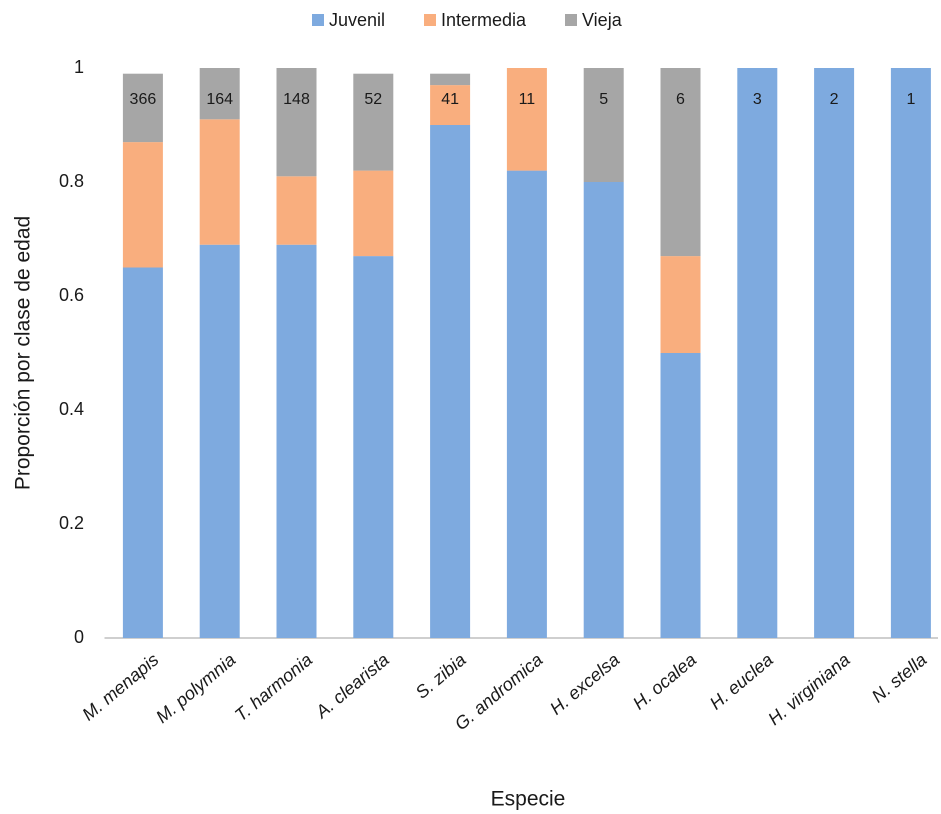 The width and height of the screenshot is (941, 814). What do you see at coordinates (79, 637) in the screenshot?
I see `y-tick-label: 0` at bounding box center [79, 637].